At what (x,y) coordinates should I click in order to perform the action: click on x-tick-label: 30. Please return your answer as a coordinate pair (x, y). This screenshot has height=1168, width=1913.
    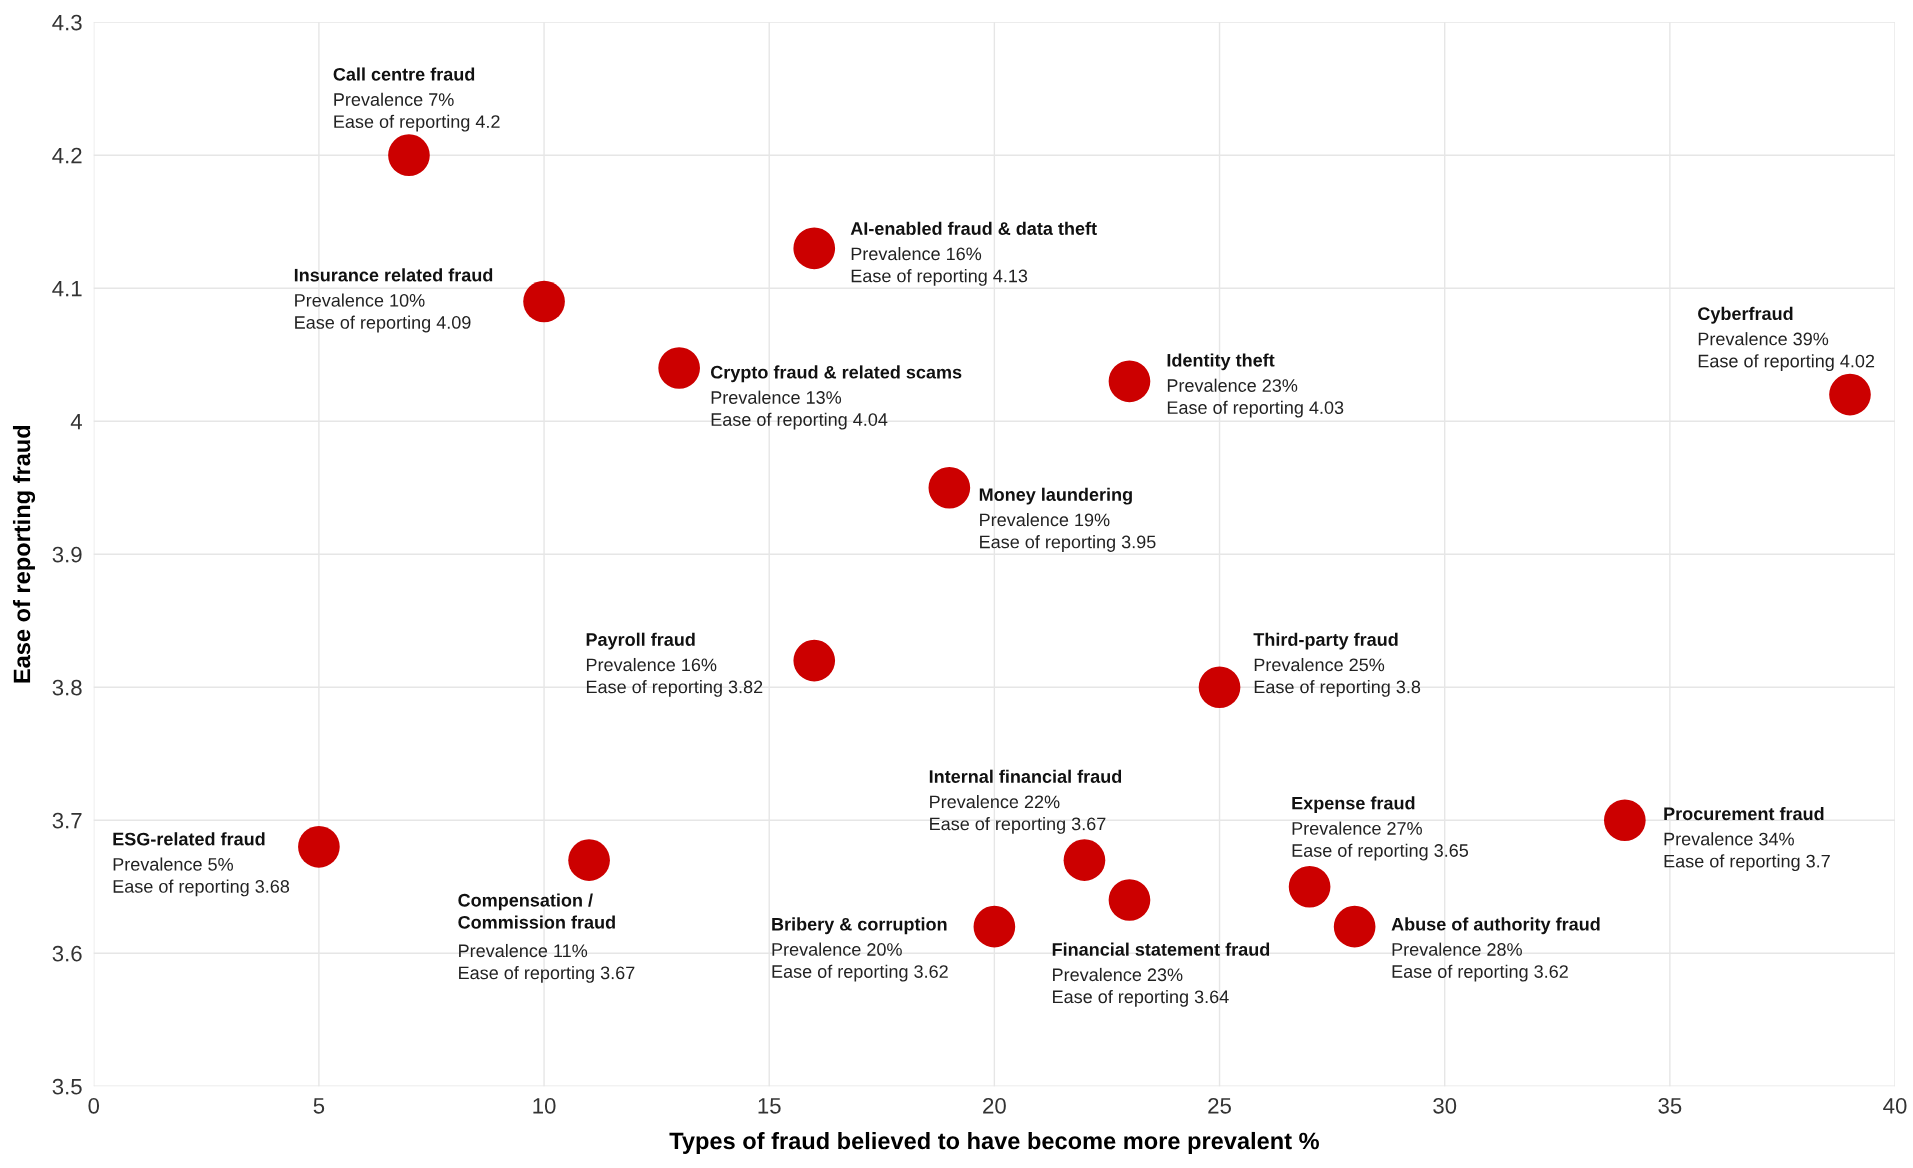
    Looking at the image, I should click on (1445, 1105).